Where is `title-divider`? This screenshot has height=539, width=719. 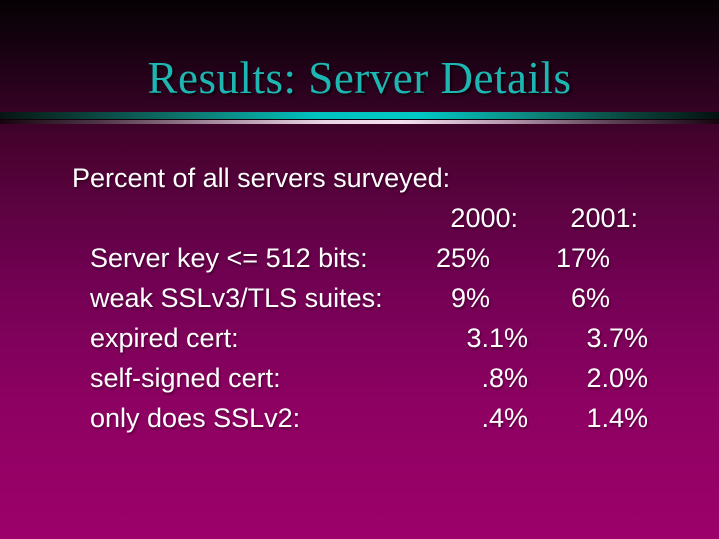
title-divider is located at coordinates (359, 118).